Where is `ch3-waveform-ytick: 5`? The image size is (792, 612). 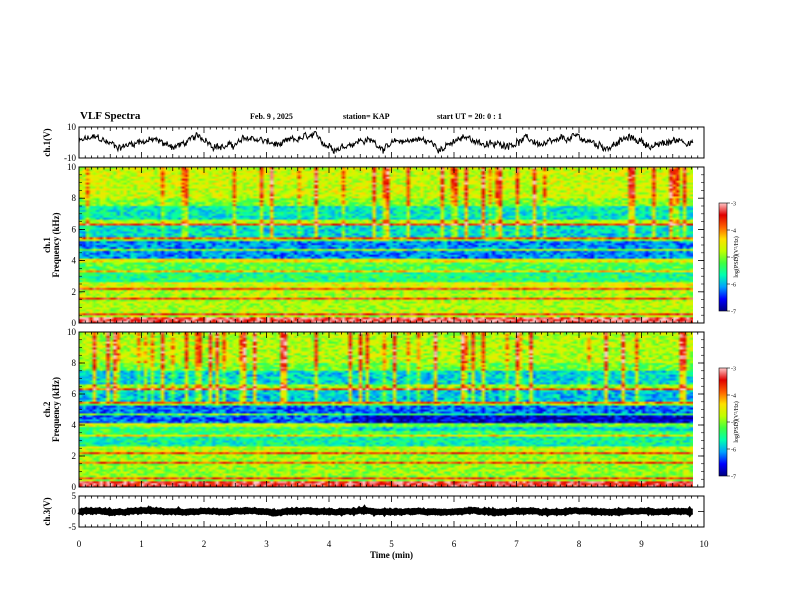 ch3-waveform-ytick: 5 is located at coordinates (74, 496).